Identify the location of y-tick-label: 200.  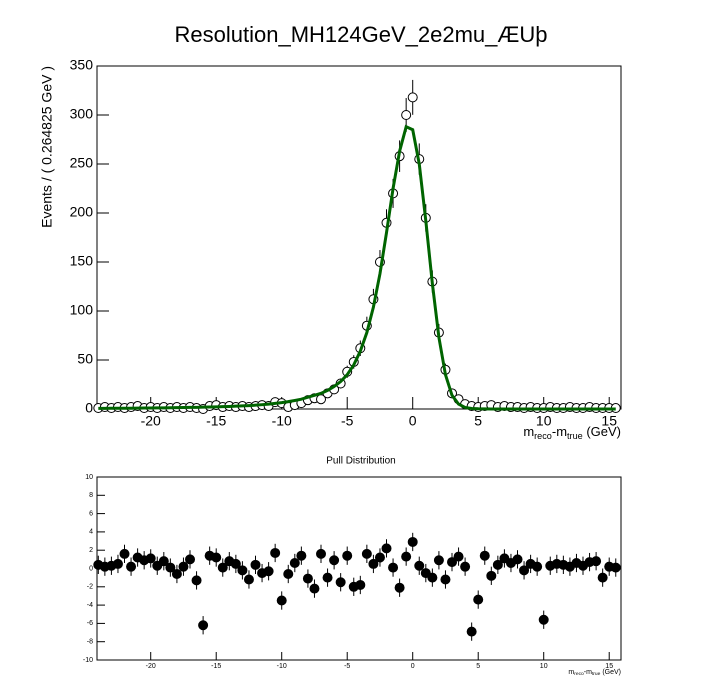
(82, 212).